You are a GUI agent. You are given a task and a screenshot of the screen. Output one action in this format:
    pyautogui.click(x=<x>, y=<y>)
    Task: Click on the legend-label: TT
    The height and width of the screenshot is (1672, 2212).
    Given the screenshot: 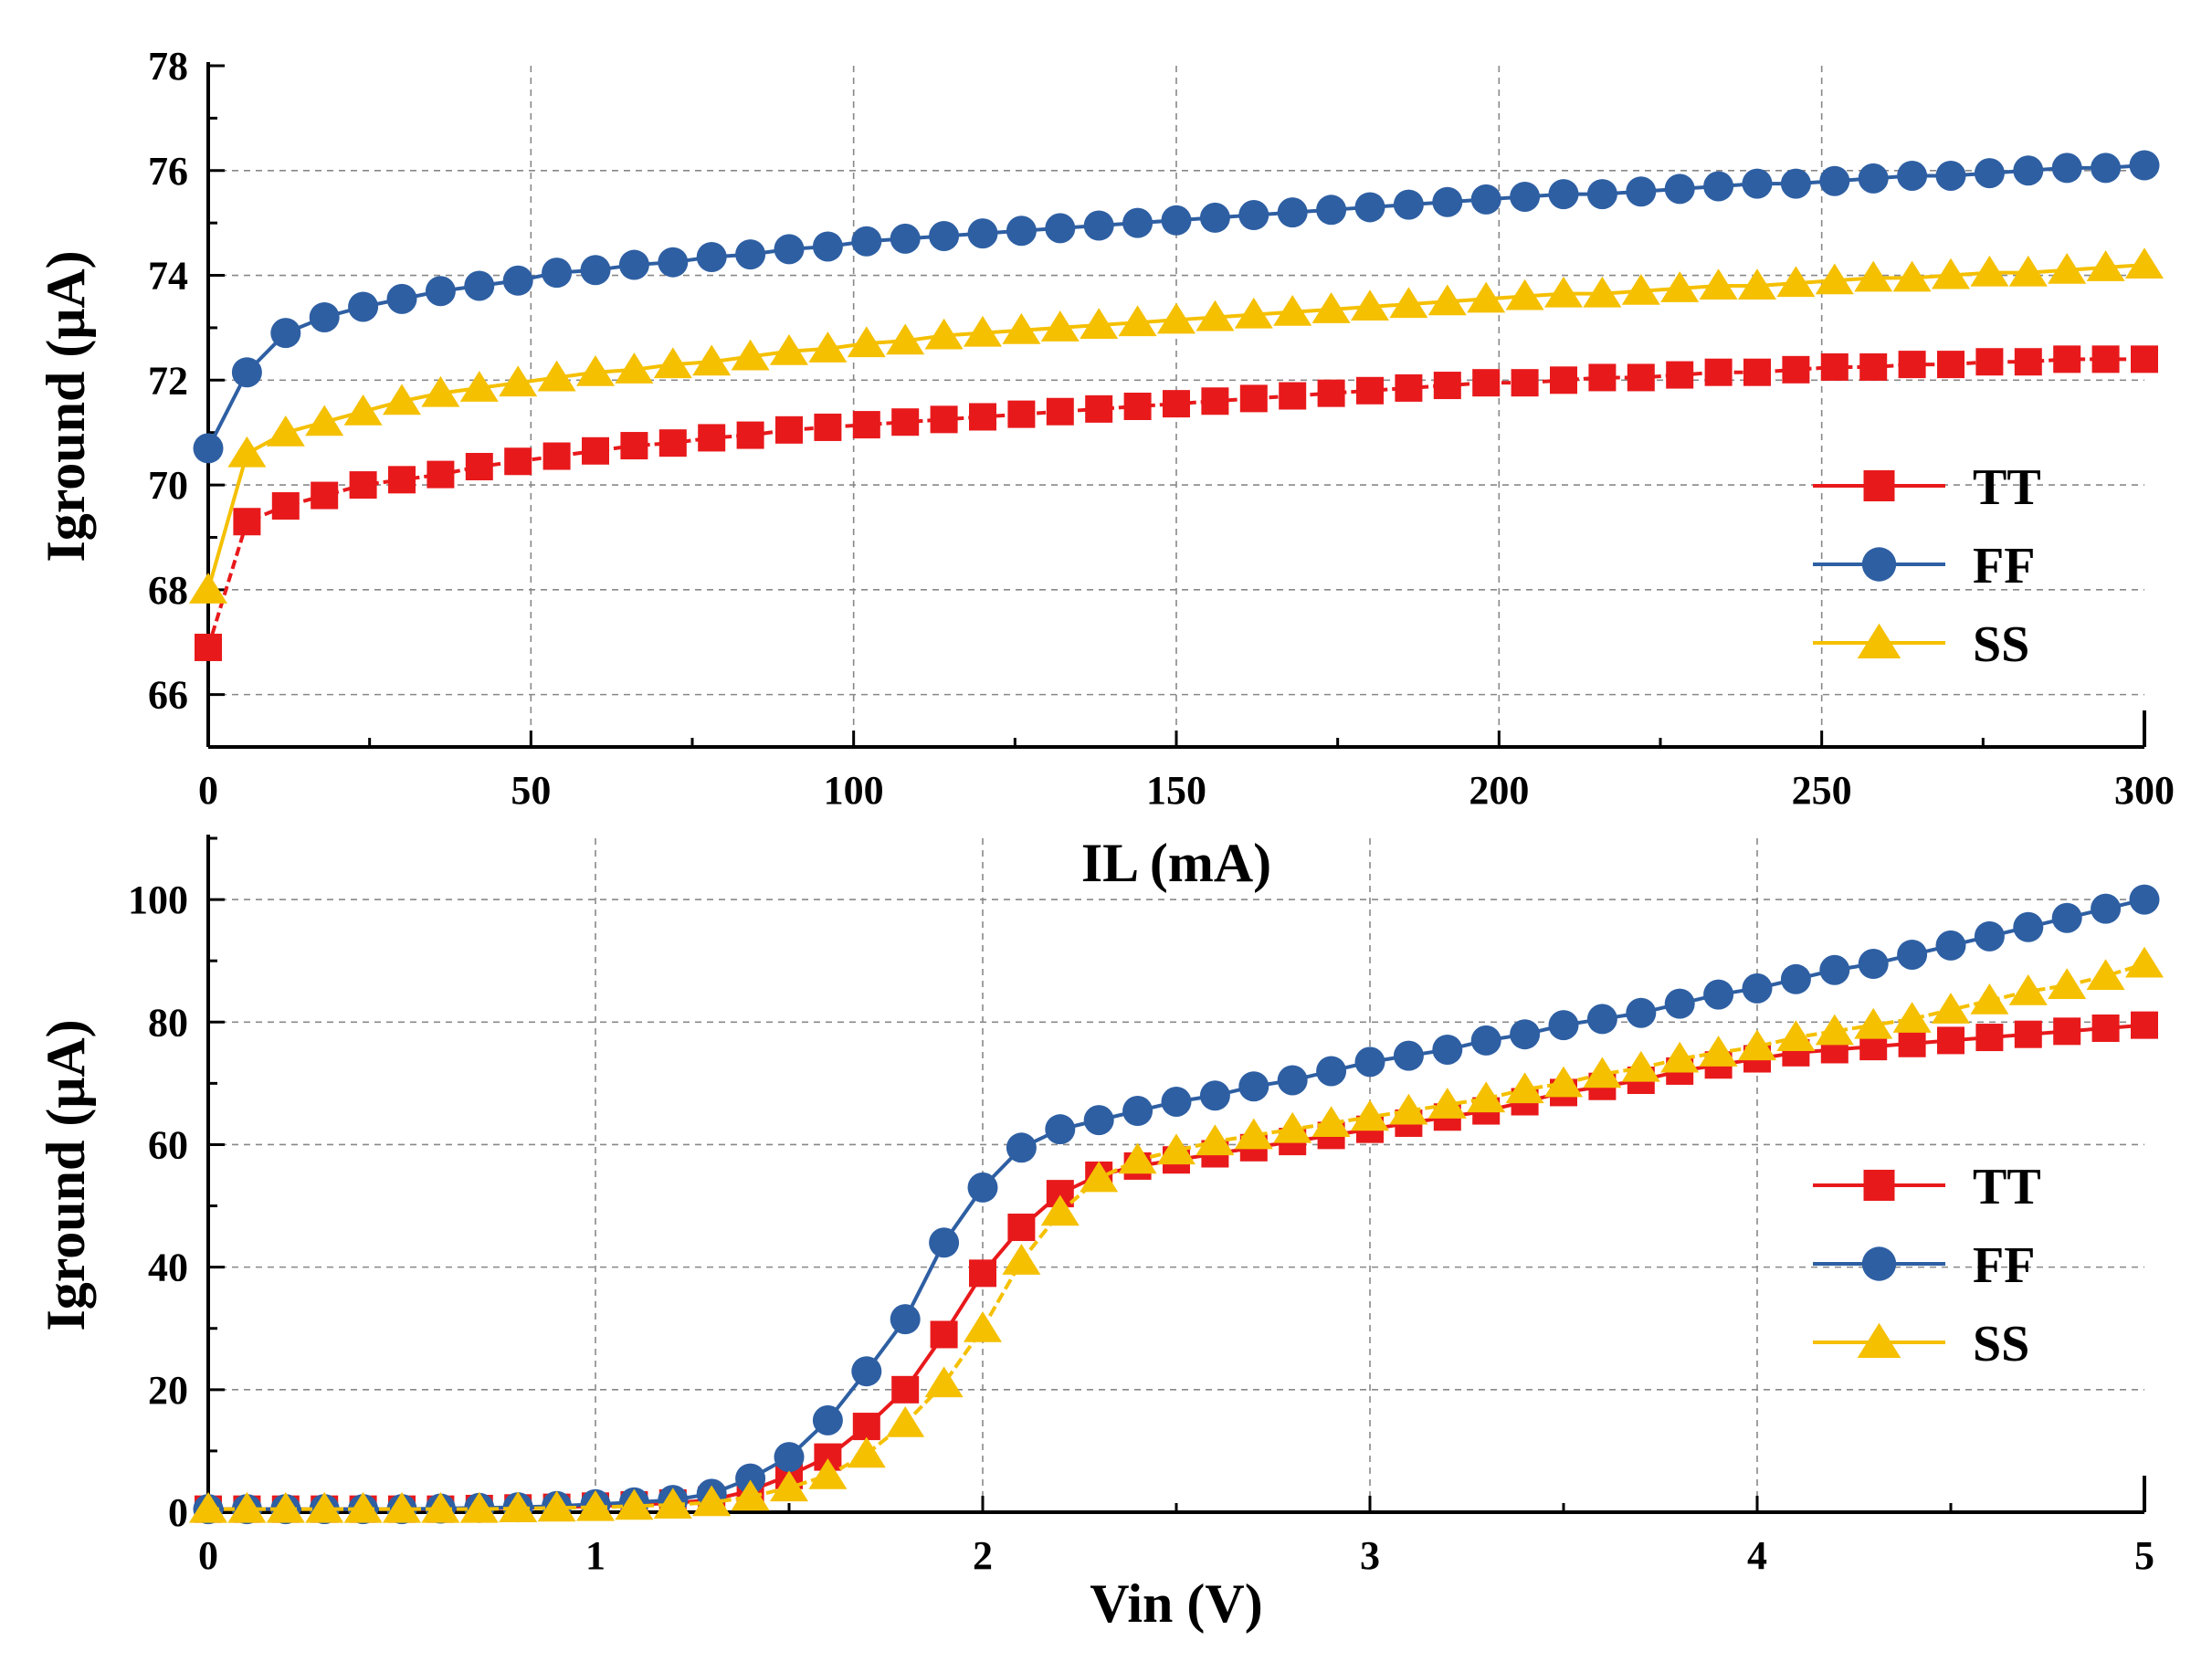 What is the action you would take?
    pyautogui.click(x=2007, y=488)
    